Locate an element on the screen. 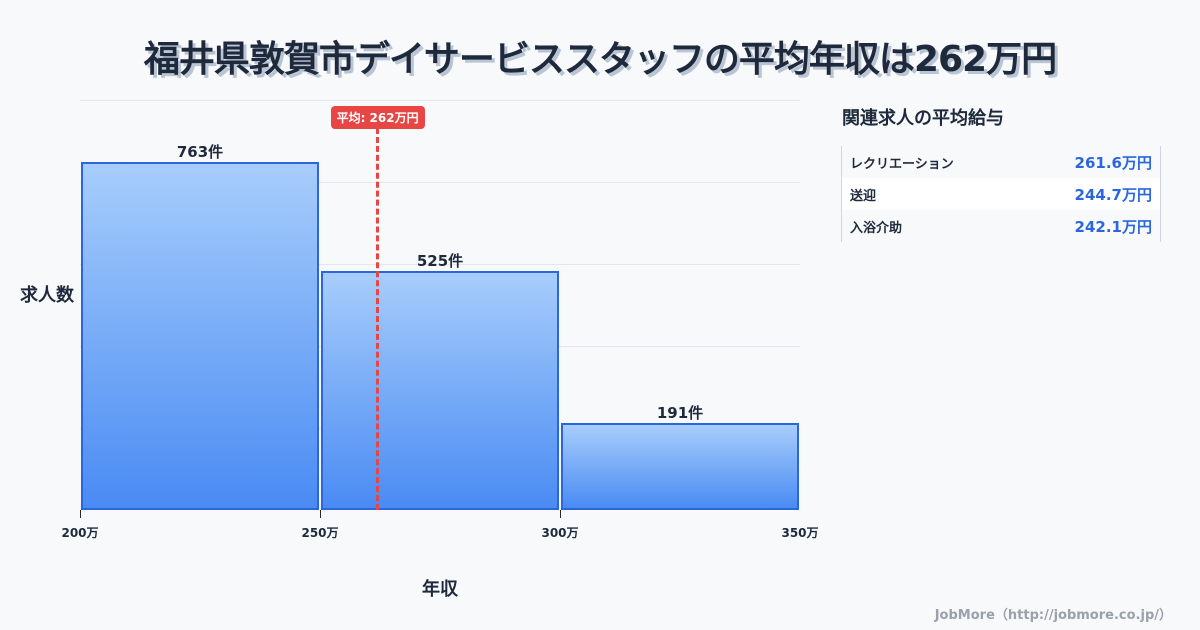  job-name: レクリエーション is located at coordinates (902, 164).